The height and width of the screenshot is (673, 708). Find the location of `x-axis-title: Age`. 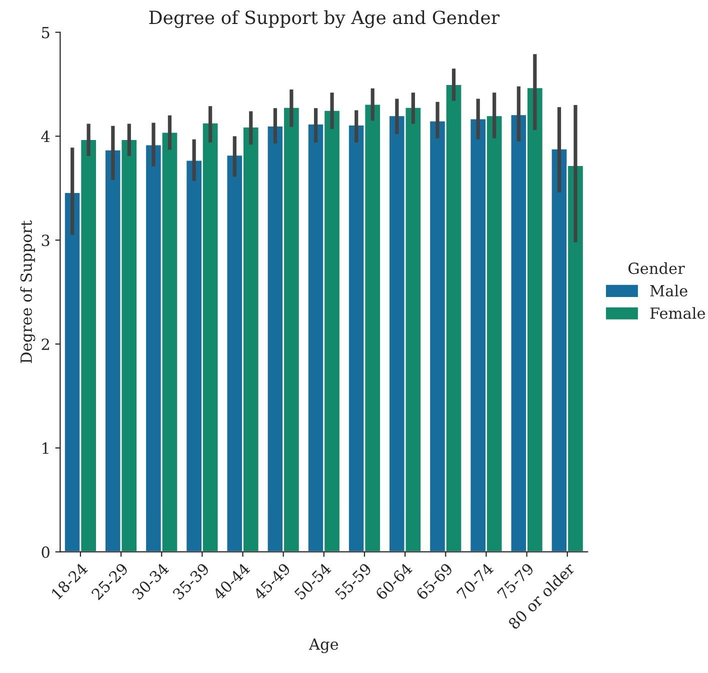

x-axis-title: Age is located at coordinates (323, 646).